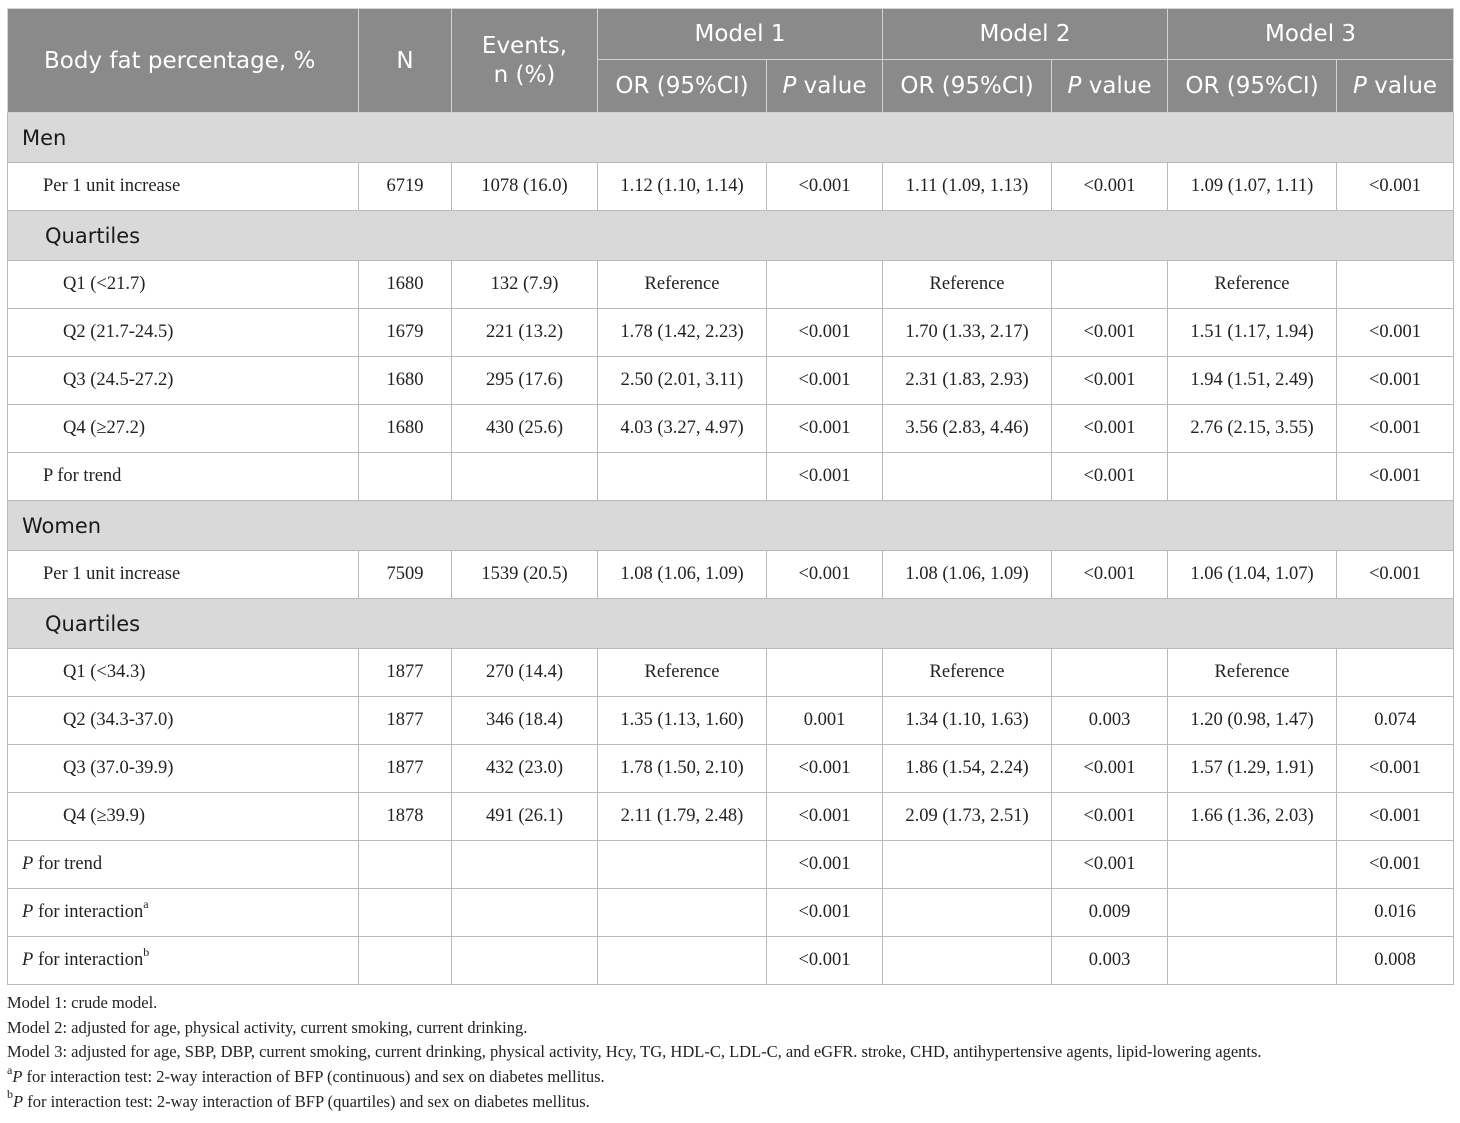 The height and width of the screenshot is (1123, 1460). What do you see at coordinates (731, 960) in the screenshot?
I see `table-row: P for interactionb <0.001 0.003 0.008` at bounding box center [731, 960].